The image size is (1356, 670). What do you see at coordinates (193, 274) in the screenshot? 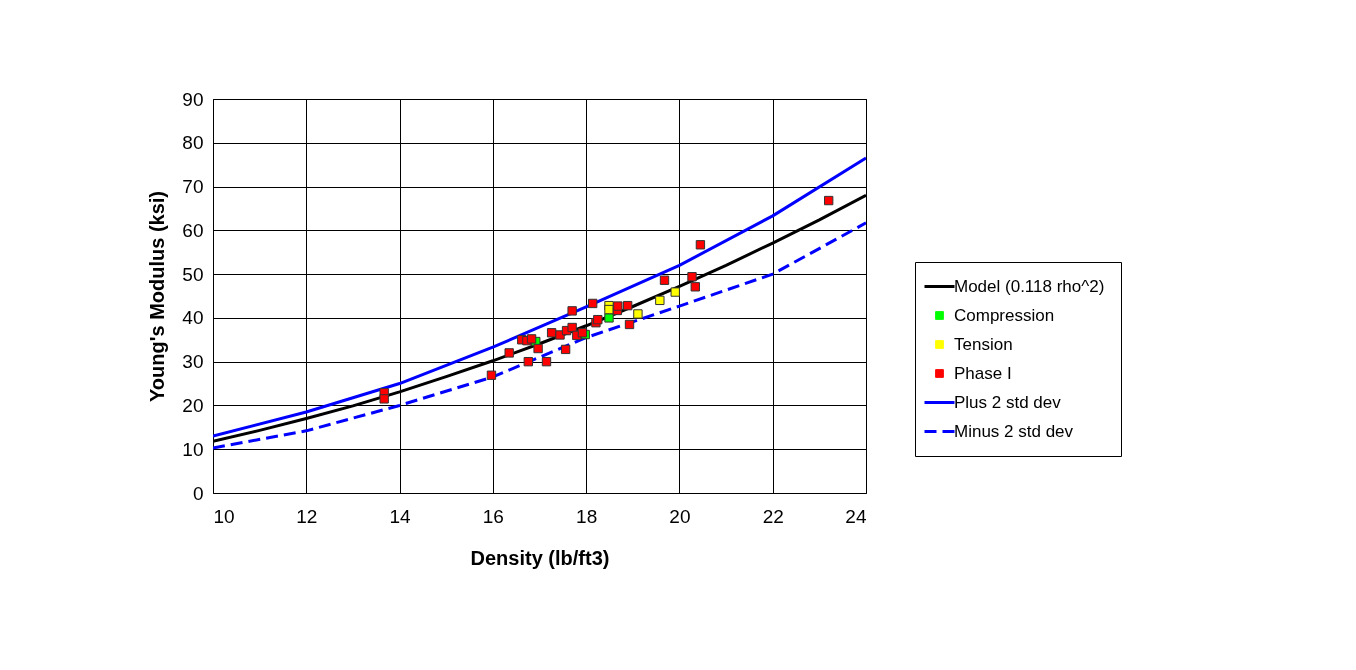
I see `y-tick-label: 50` at bounding box center [193, 274].